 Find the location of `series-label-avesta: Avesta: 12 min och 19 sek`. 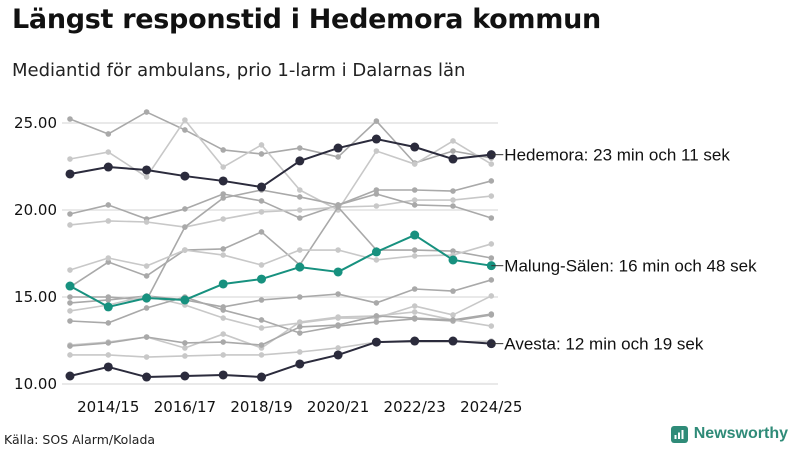

series-label-avesta: Avesta: 12 min och 19 sek is located at coordinates (604, 344).